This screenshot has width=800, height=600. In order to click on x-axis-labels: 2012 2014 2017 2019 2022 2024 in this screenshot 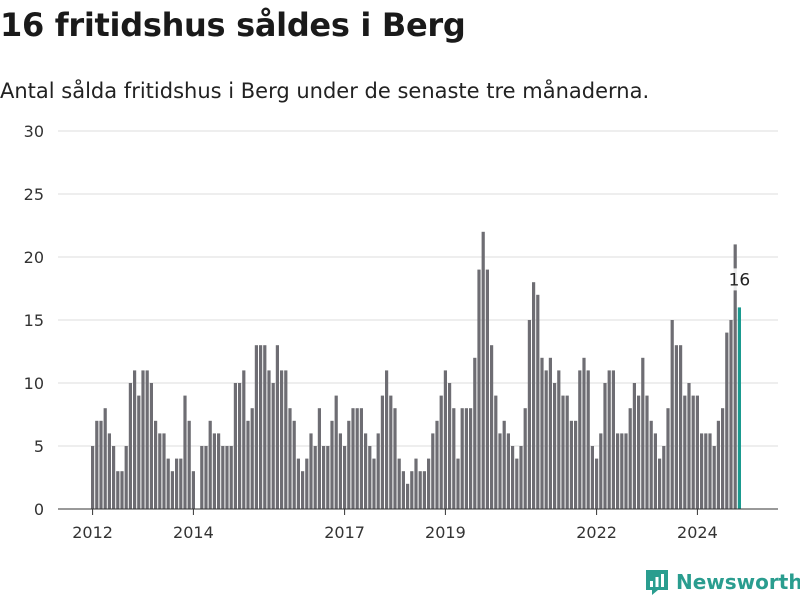, I will do `click(395, 532)`.